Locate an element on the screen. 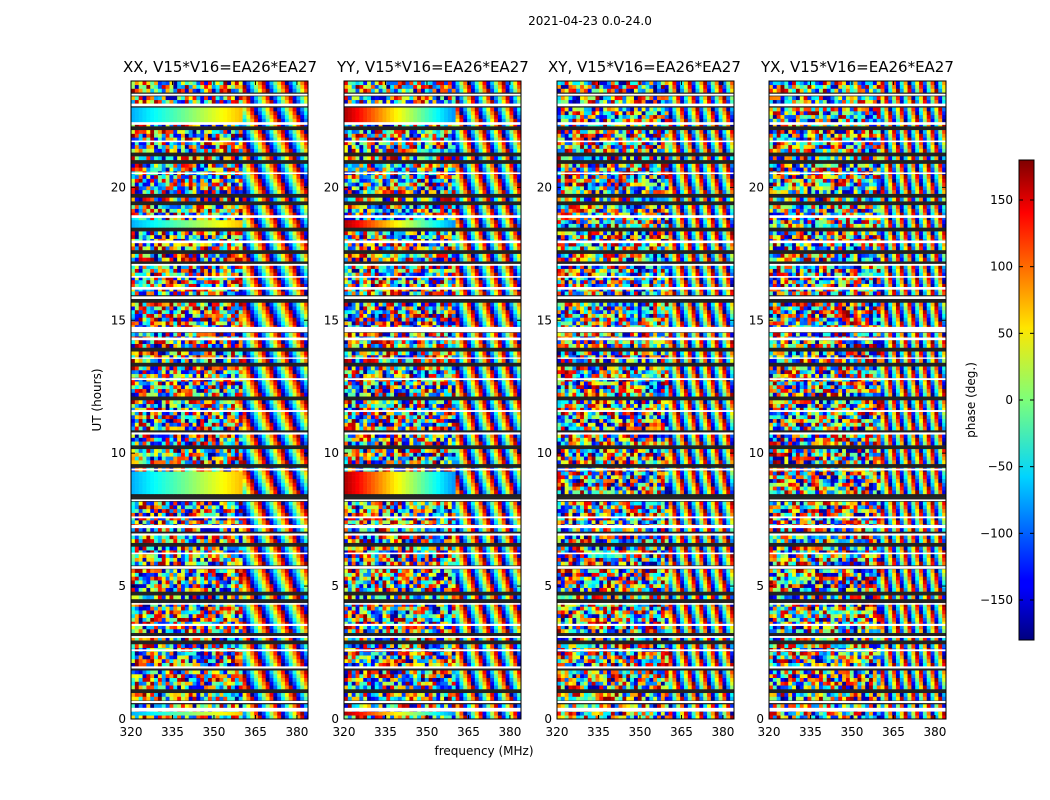 Image resolution: width=1050 pixels, height=800 pixels. colorbar-tick-label: −50 is located at coordinates (1000, 467).